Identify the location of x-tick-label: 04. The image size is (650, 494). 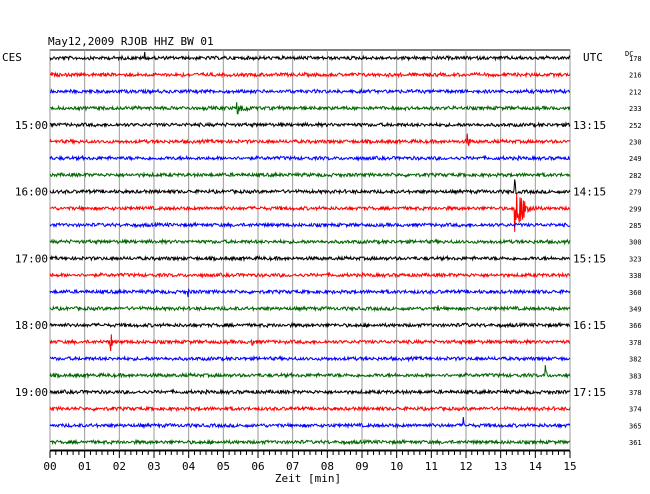
(189, 466).